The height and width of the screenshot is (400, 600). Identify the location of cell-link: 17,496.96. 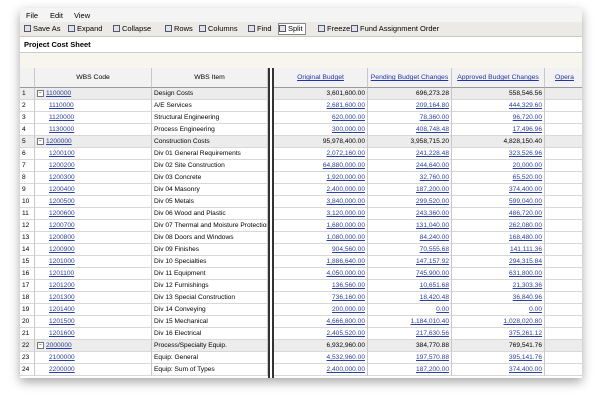
(527, 129).